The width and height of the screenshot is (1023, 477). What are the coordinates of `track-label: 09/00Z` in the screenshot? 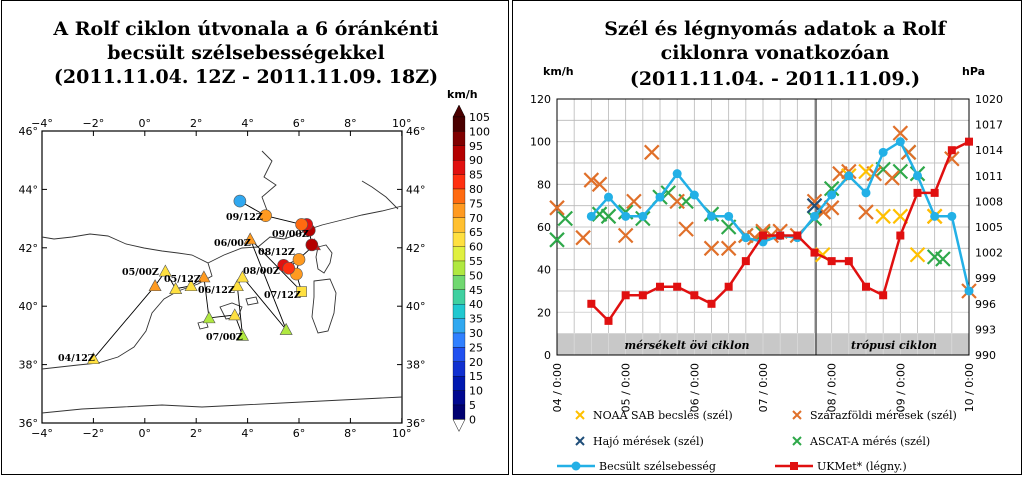 It's located at (290, 234).